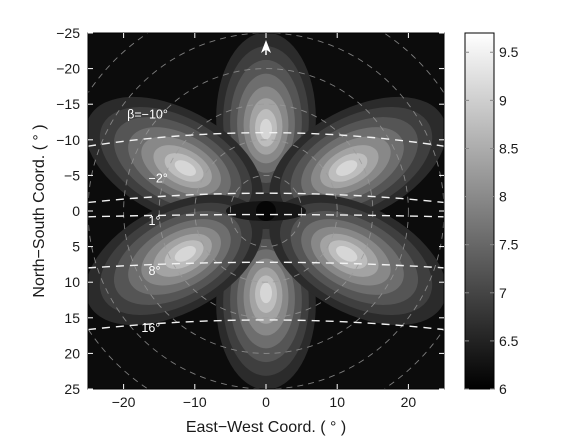 The height and width of the screenshot is (441, 584). Describe the element at coordinates (68, 104) in the screenshot. I see `y-tick-label: −15` at that location.